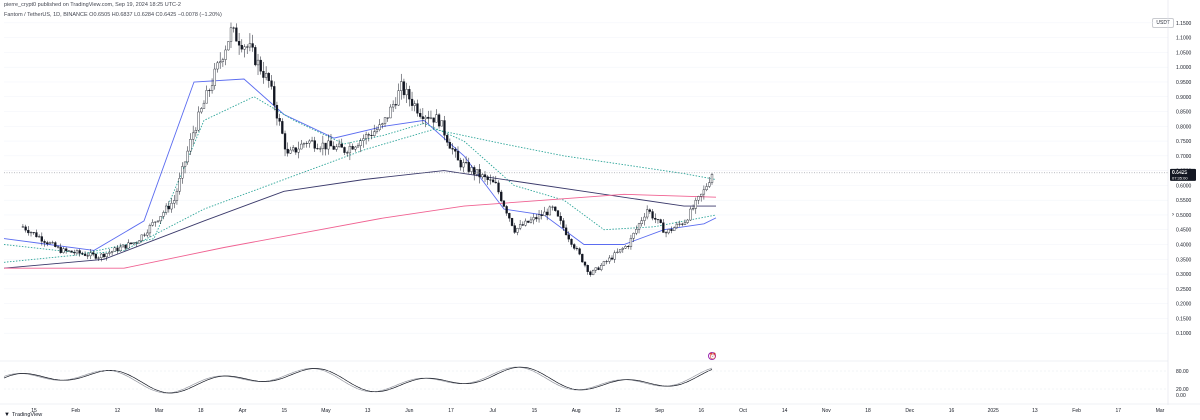 This screenshot has width=1200, height=420. Describe the element at coordinates (1180, 177) in the screenshot. I see `price-label-countdown: 07:35:00` at that location.